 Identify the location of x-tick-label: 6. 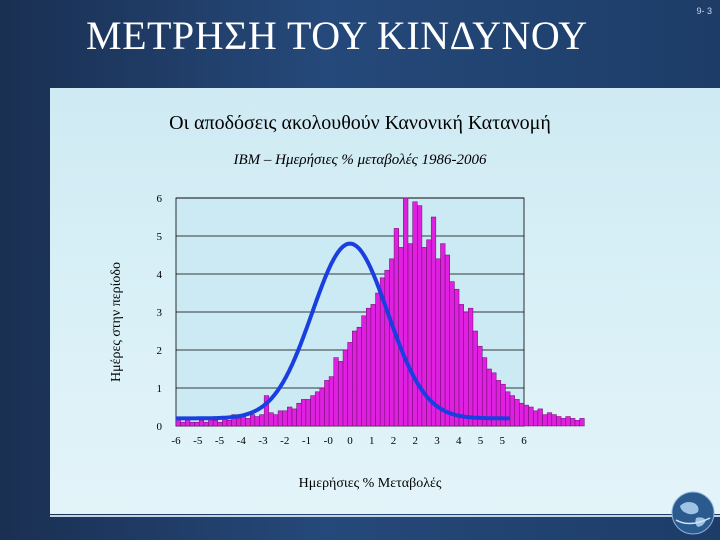
(524, 441).